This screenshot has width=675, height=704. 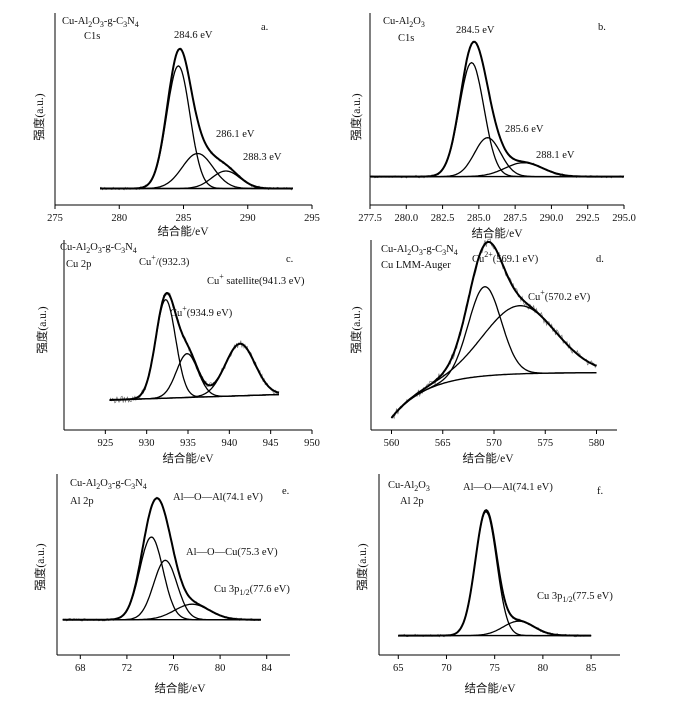 I want to click on panel-a-curves, so click(x=196, y=119).